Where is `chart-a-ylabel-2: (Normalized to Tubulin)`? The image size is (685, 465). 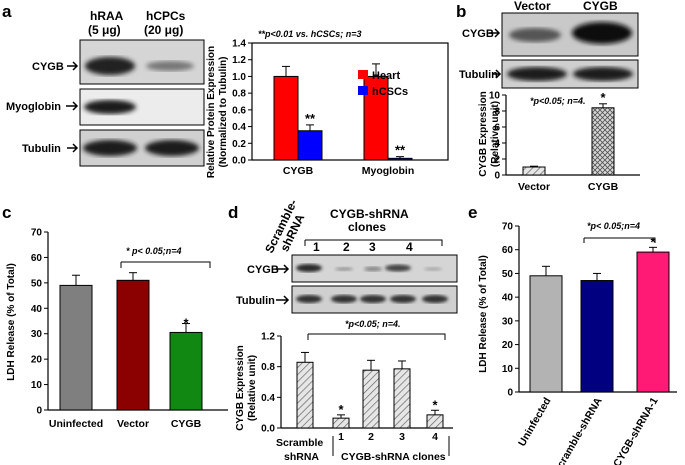
chart-a-ylabel-2: (Normalized to Tubulin) is located at coordinates (223, 112).